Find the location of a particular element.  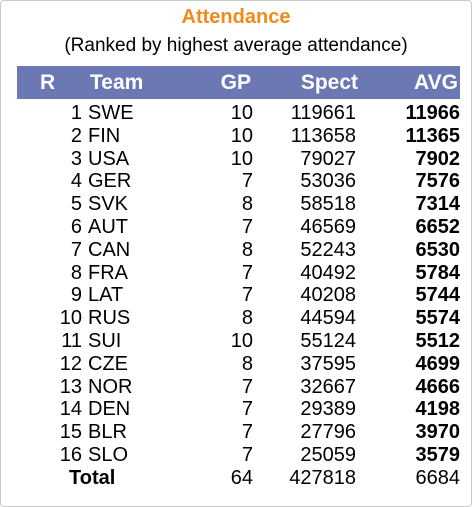

row-spect: 58518 is located at coordinates (328, 204).